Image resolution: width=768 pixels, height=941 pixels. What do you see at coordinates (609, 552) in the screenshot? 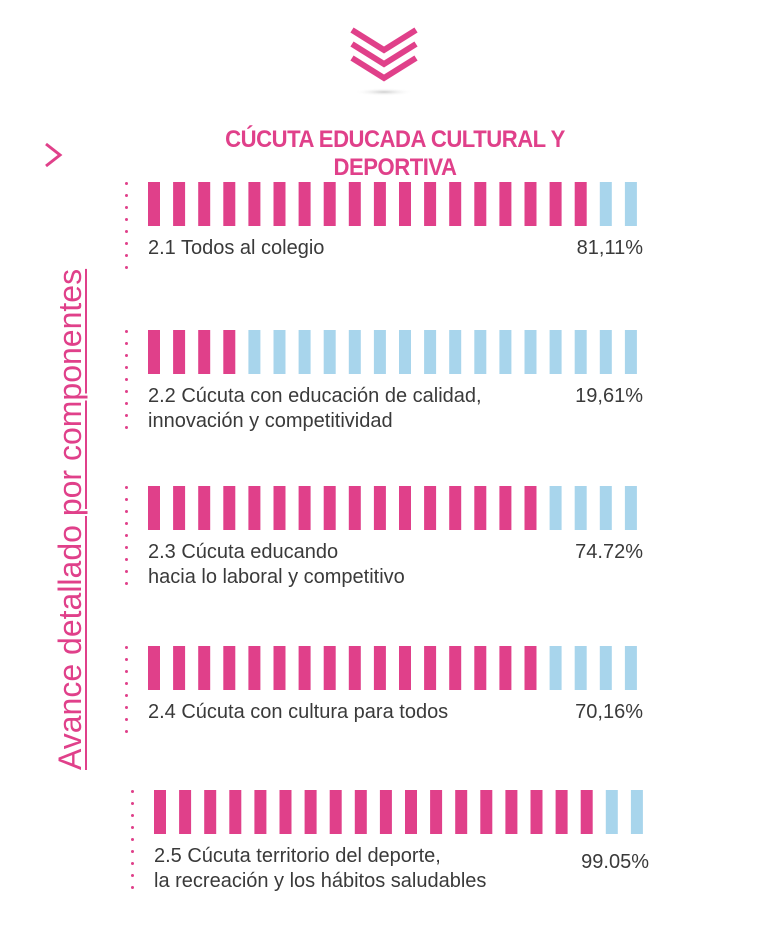
I see `percentage-label: 74.72%` at bounding box center [609, 552].